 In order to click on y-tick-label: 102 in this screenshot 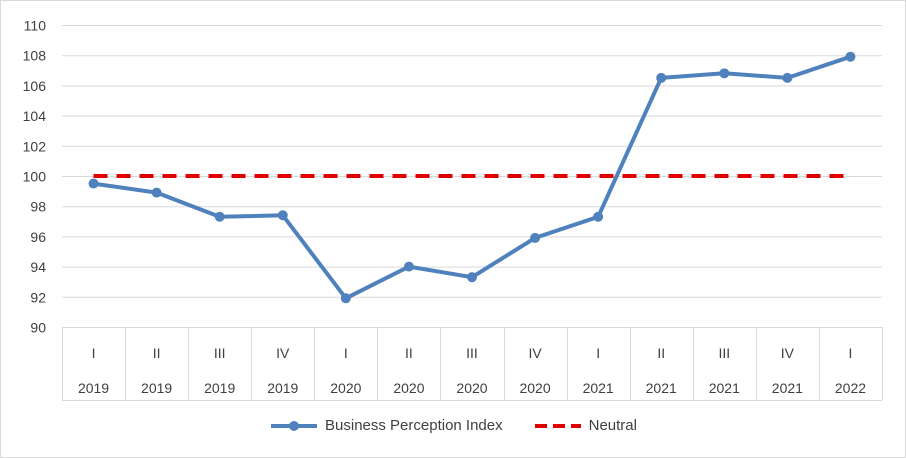, I will do `click(35, 146)`.